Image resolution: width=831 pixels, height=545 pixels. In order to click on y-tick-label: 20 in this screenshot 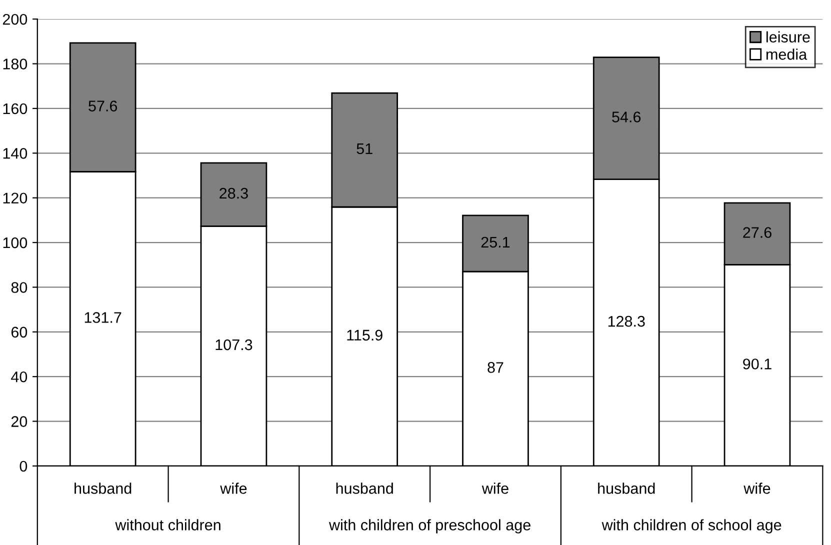, I will do `click(19, 421)`.